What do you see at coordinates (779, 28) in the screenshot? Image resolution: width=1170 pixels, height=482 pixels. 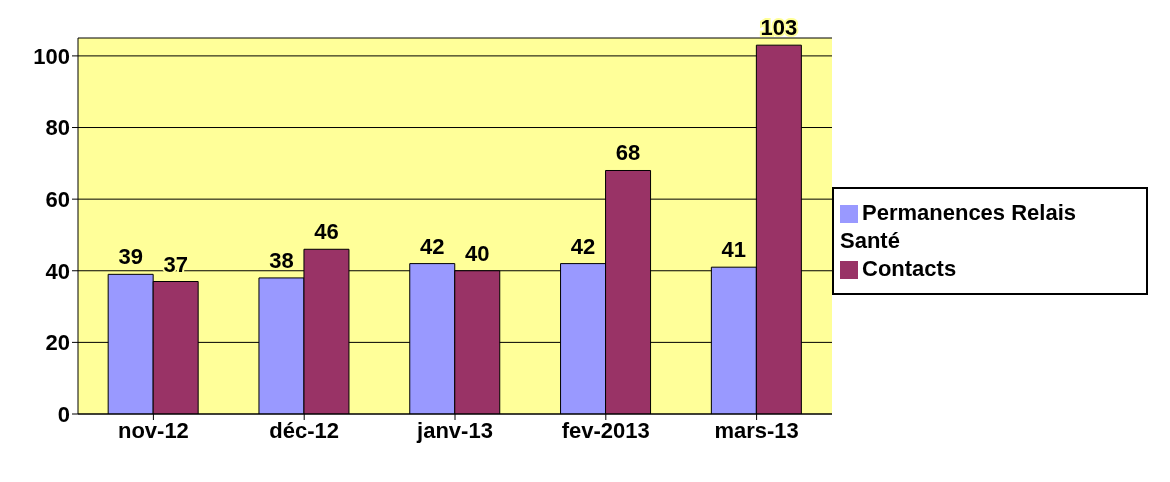 I see `data-label: 103` at bounding box center [779, 28].